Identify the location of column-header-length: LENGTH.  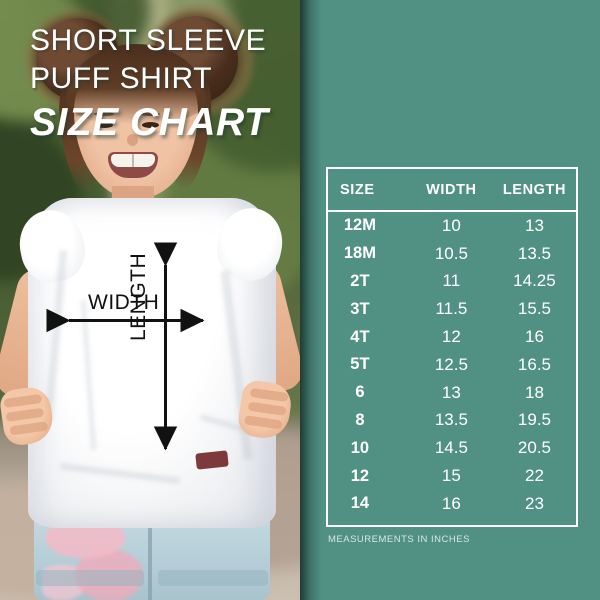
(534, 190).